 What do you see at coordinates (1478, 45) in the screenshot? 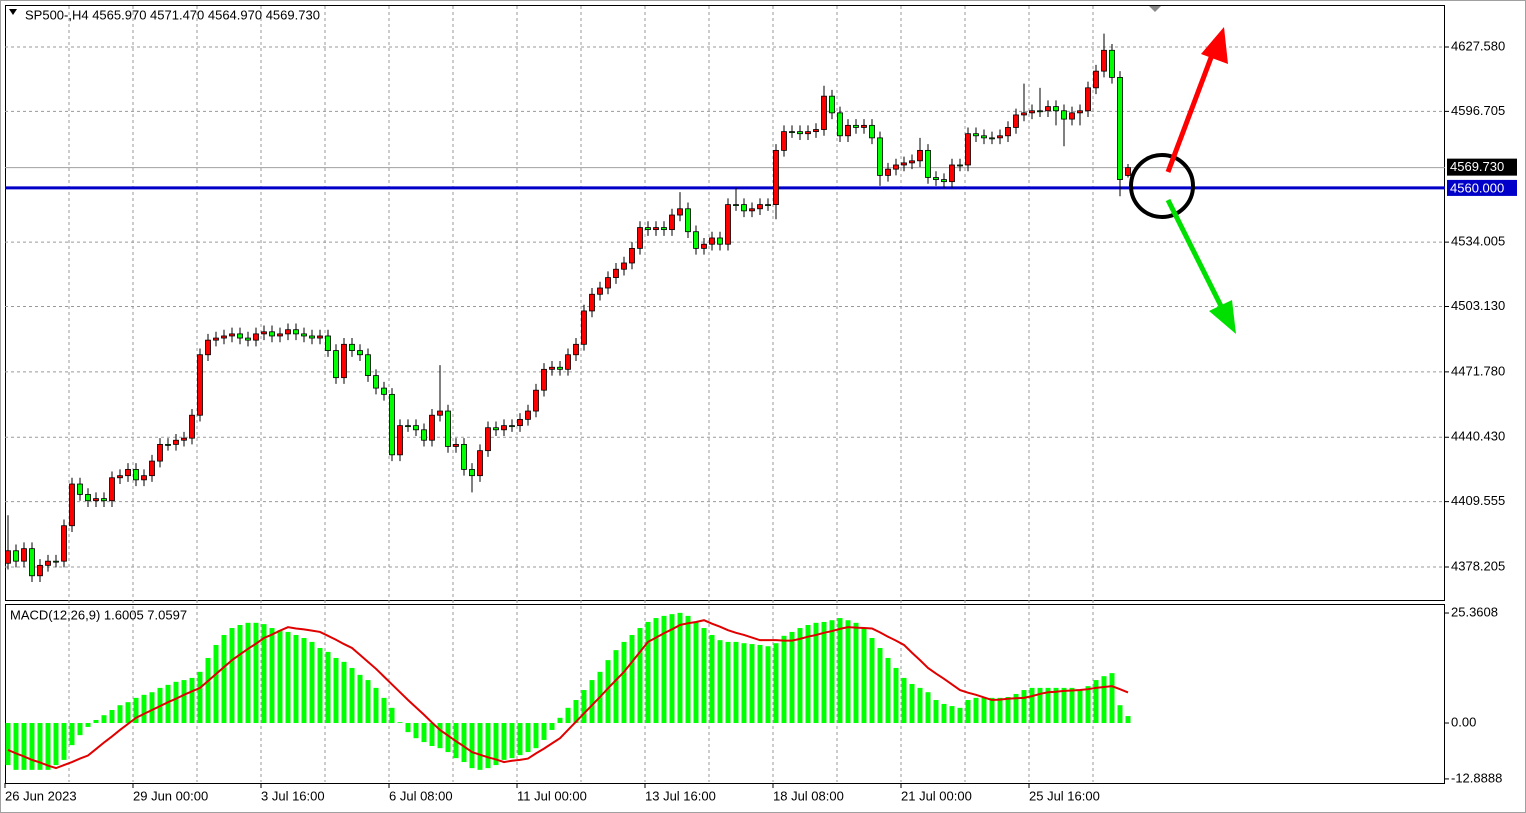
I see `y-tick-label: 4627.580` at bounding box center [1478, 45].